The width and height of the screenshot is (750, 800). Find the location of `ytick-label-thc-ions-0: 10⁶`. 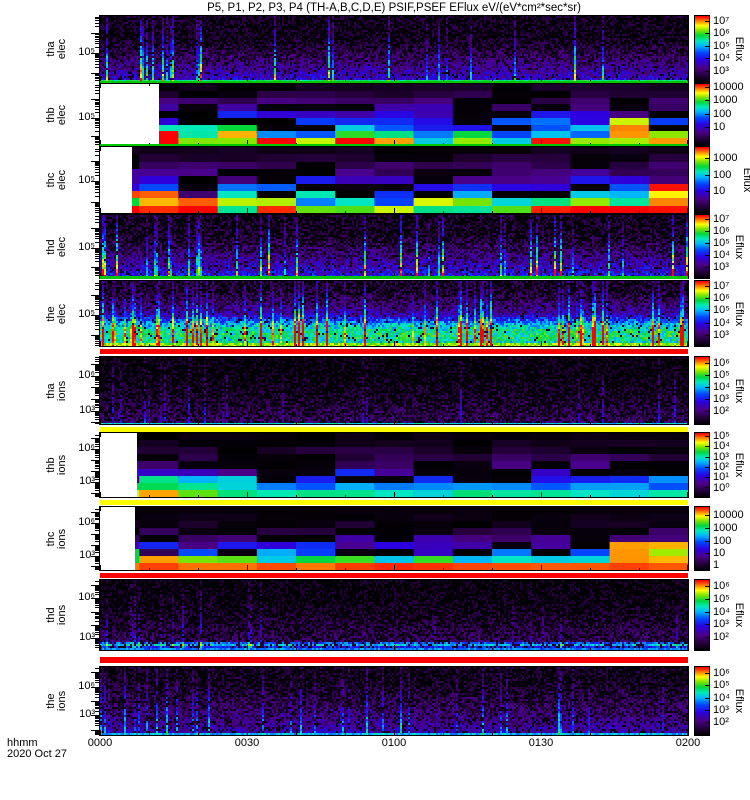

ytick-label-thc-ions-0: 10⁶ is located at coordinates (86, 521).